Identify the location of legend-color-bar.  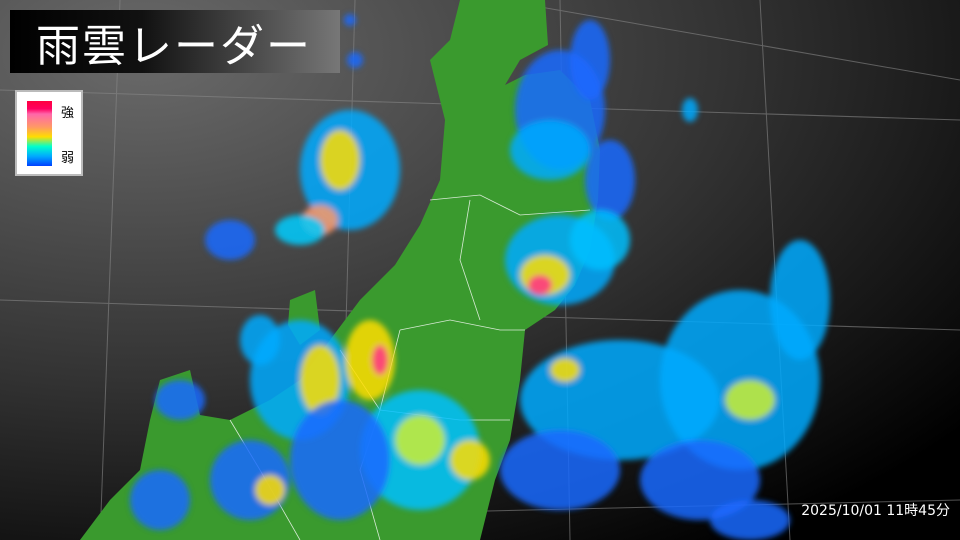
(39, 133).